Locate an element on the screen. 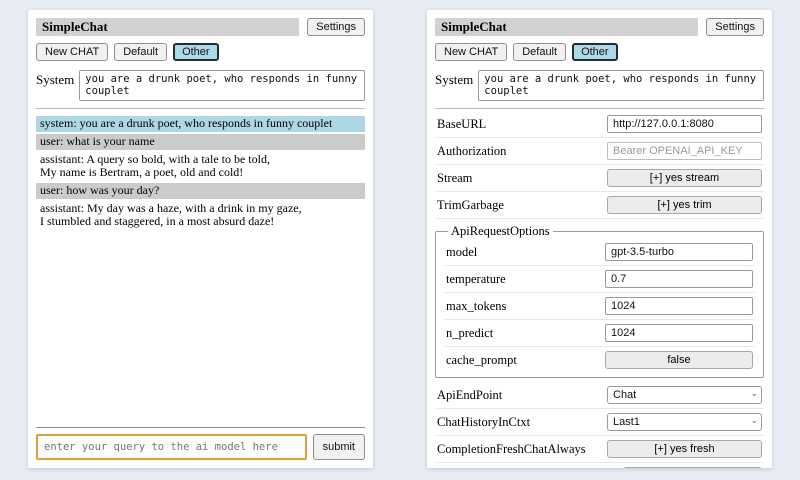 The image size is (800, 480). query-input is located at coordinates (171, 447).